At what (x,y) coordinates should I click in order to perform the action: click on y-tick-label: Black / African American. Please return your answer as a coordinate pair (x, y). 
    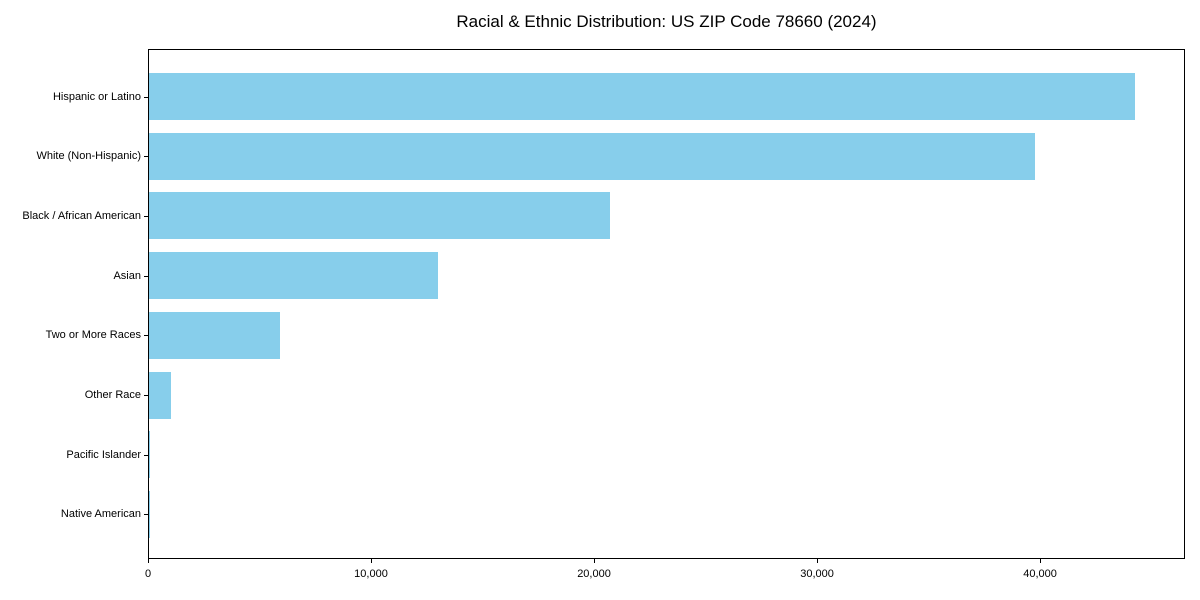
    Looking at the image, I should click on (81, 215).